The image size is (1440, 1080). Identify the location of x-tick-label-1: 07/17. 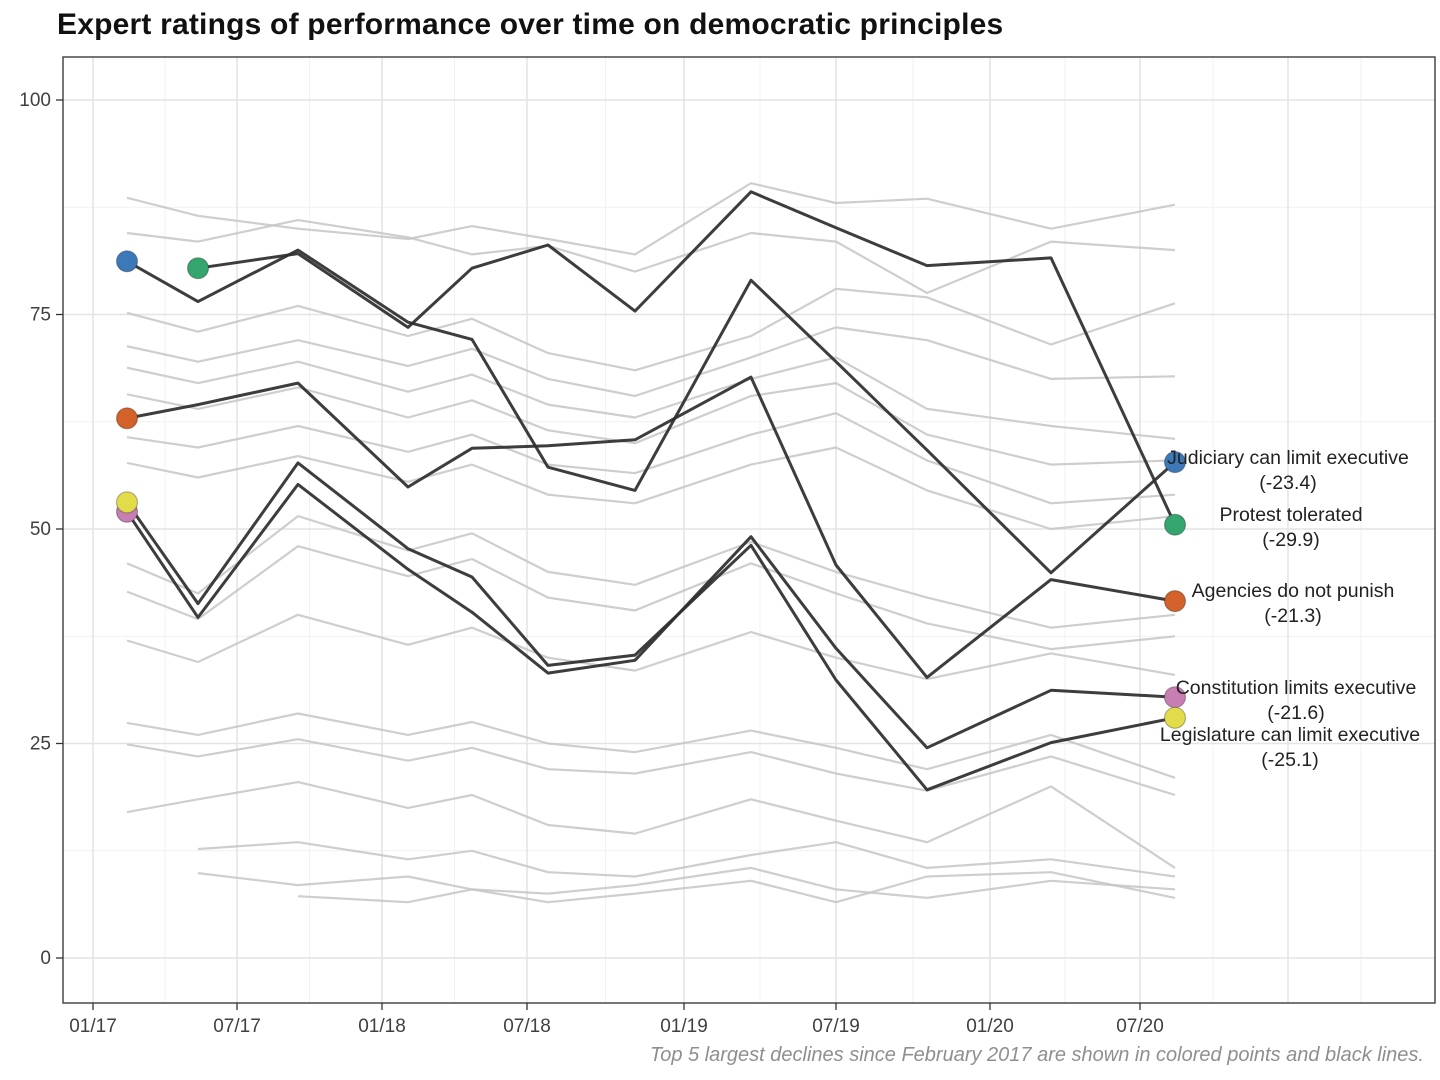
(237, 1026).